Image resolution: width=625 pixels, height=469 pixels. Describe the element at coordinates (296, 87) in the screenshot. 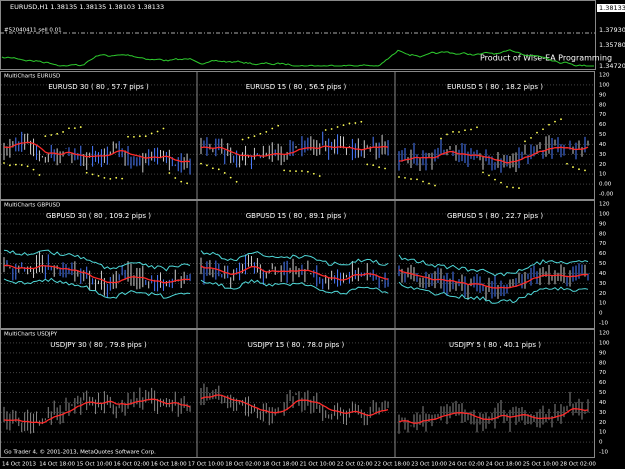

I see `panel-title: EURUSD 15 ( 80 , 56.5 pips )` at that location.